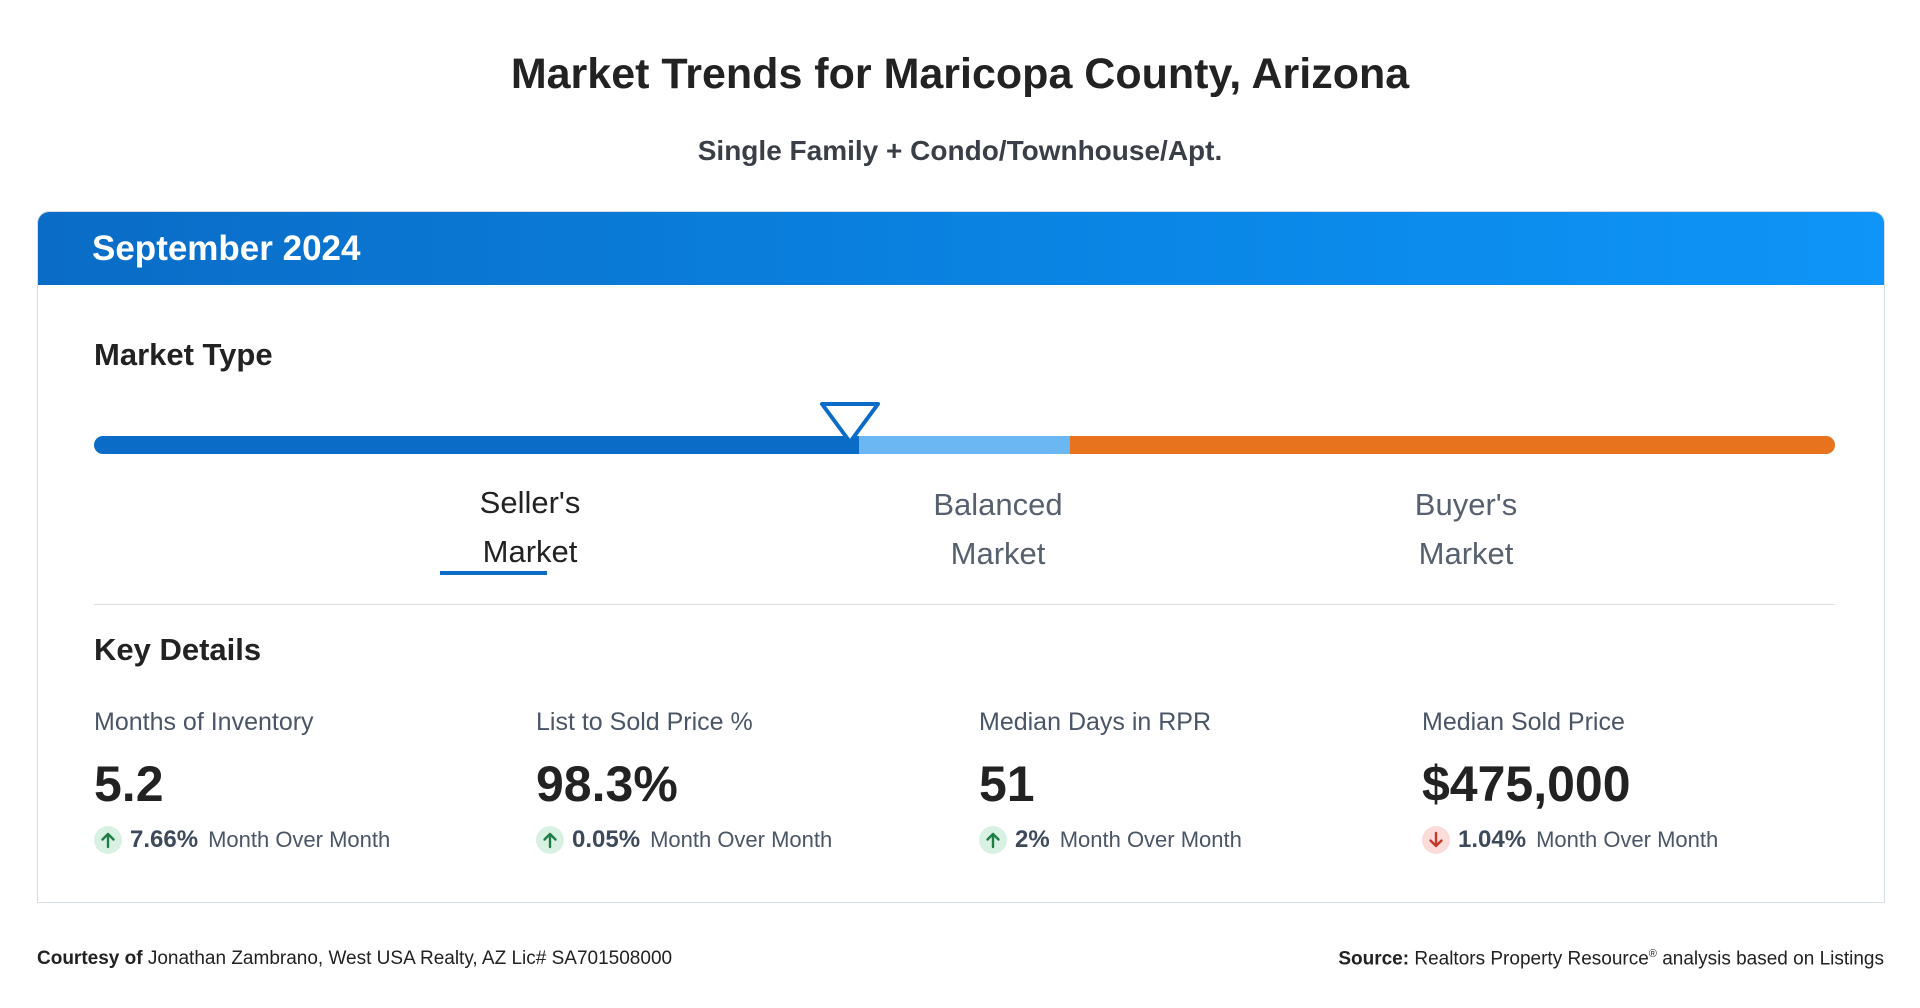 Image resolution: width=1920 pixels, height=1008 pixels. What do you see at coordinates (1452, 445) in the screenshot?
I see `buyer-market-bar` at bounding box center [1452, 445].